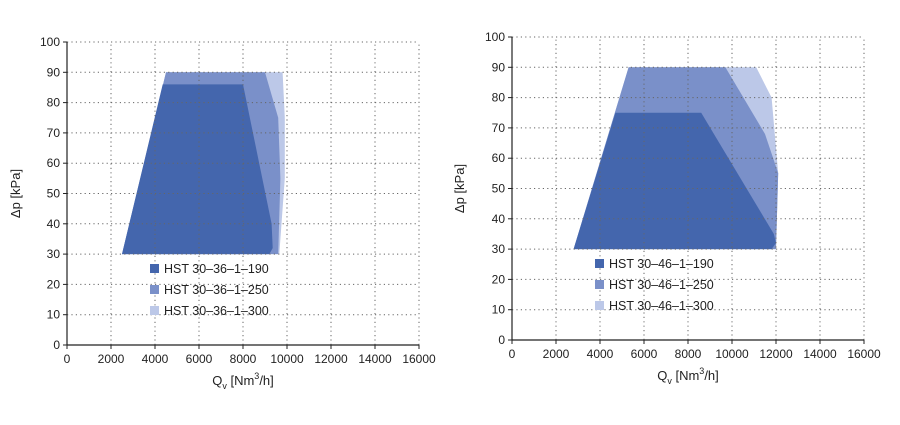  I want to click on legend-label-3: HST 30–46–1–300, so click(661, 306).